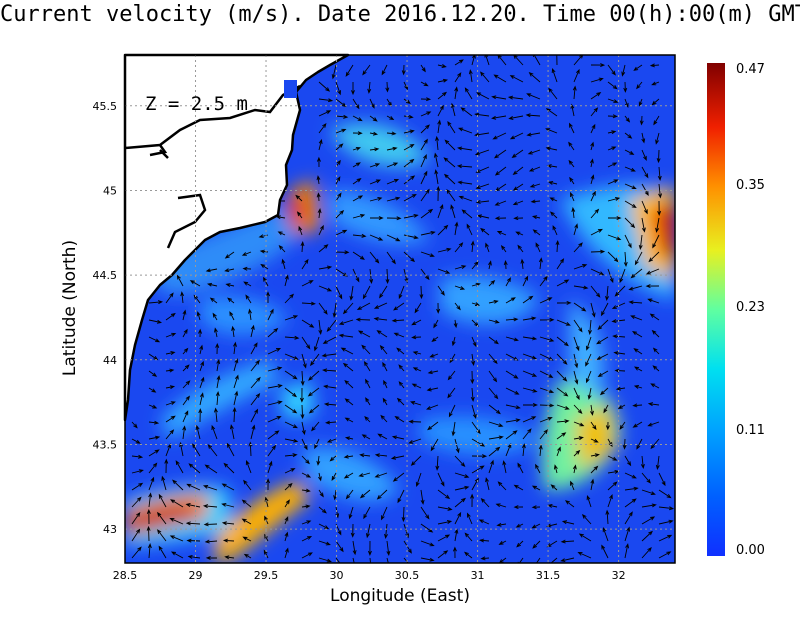 This screenshot has width=800, height=618. What do you see at coordinates (105, 275) in the screenshot?
I see `y-tick-label: 44.5` at bounding box center [105, 275].